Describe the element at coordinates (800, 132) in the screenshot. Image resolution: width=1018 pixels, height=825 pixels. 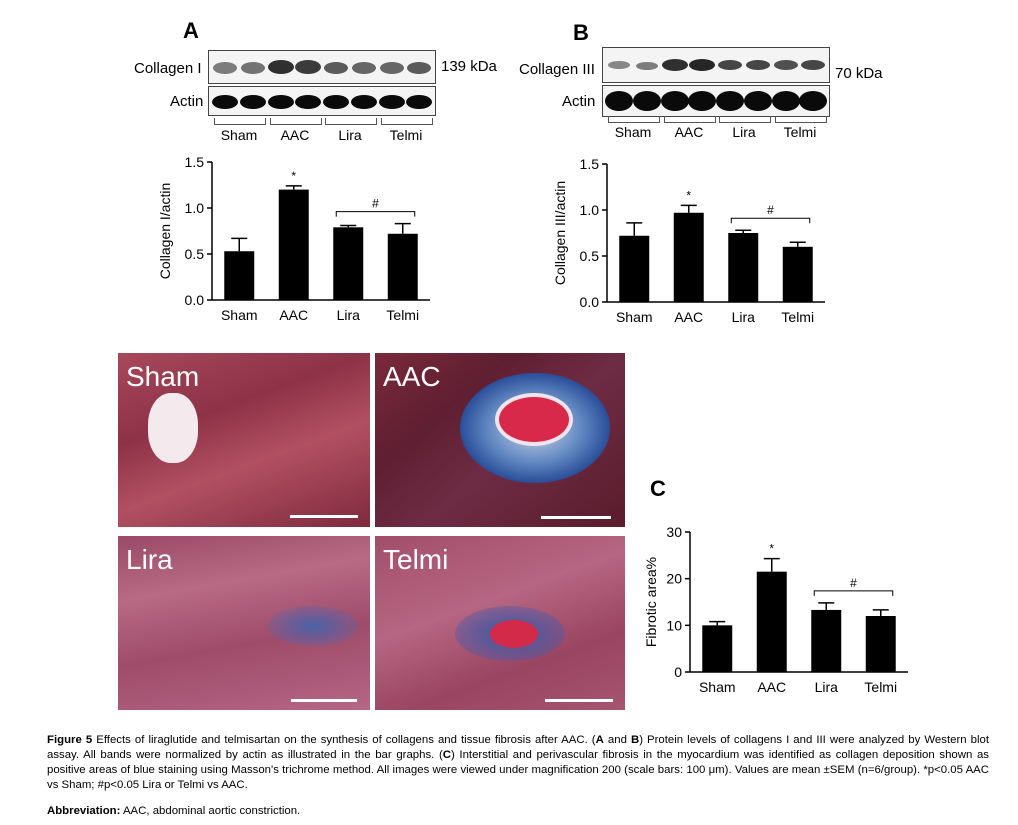
I see `blot-b-group-telmi: Telmi` at that location.